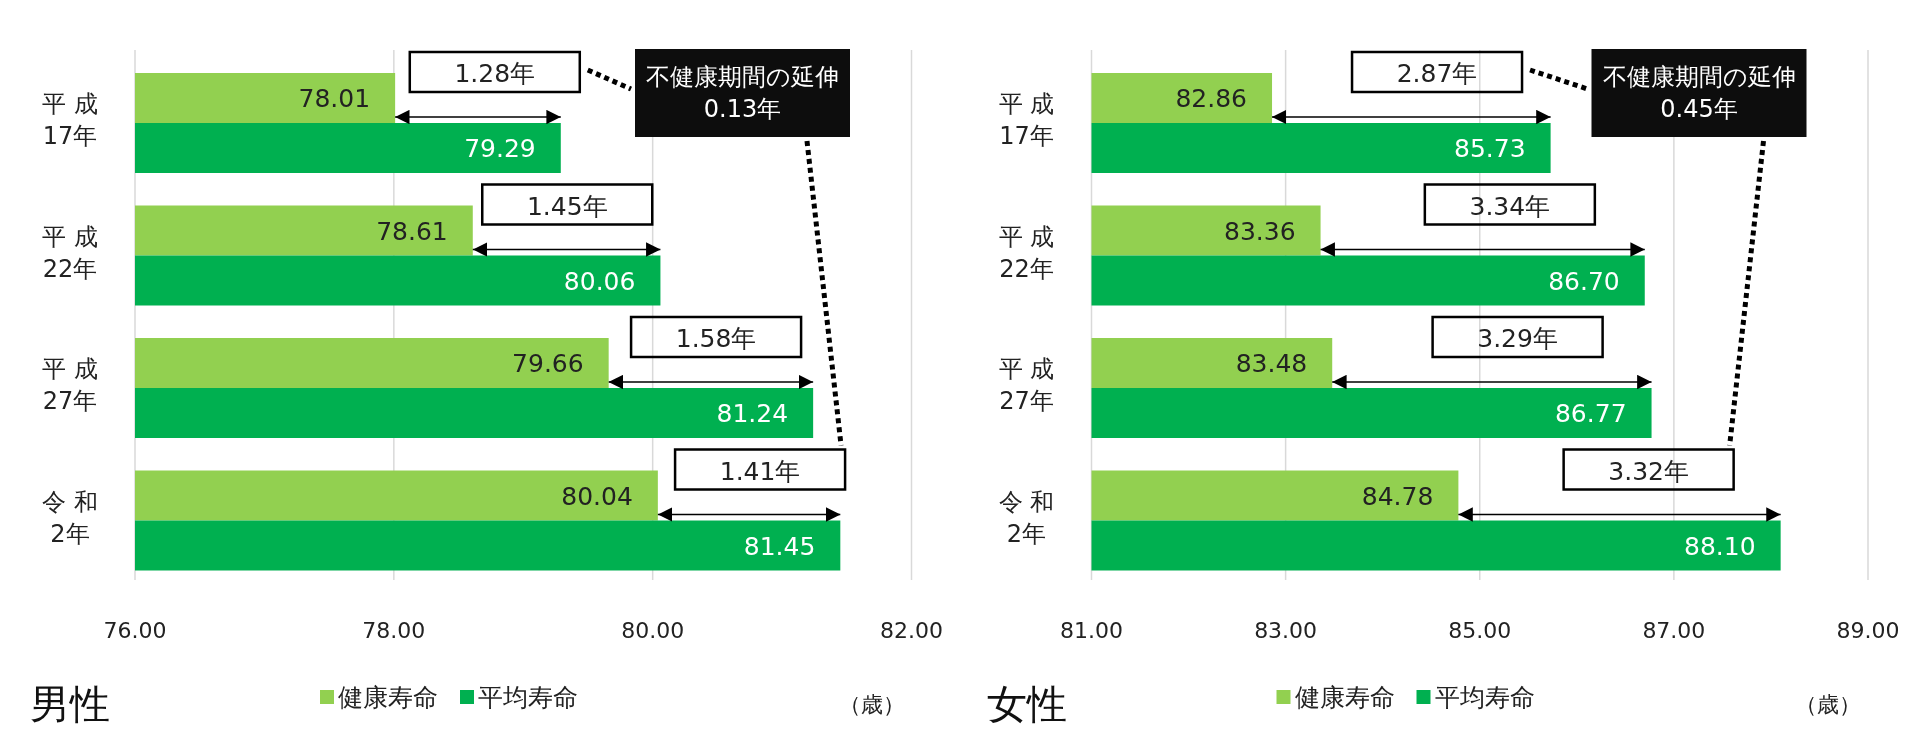  What do you see at coordinates (1286, 630) in the screenshot?
I see `x-tick-label: 83.00` at bounding box center [1286, 630].